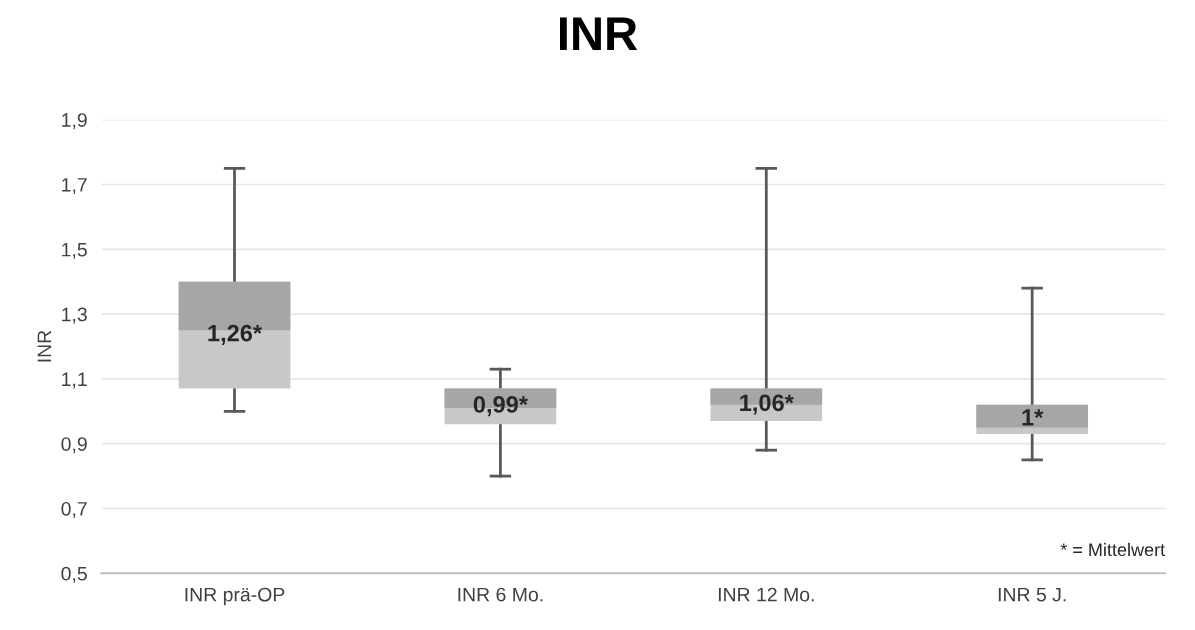 The image size is (1195, 630). Describe the element at coordinates (74, 510) in the screenshot. I see `y-tick-label: 0,7` at that location.